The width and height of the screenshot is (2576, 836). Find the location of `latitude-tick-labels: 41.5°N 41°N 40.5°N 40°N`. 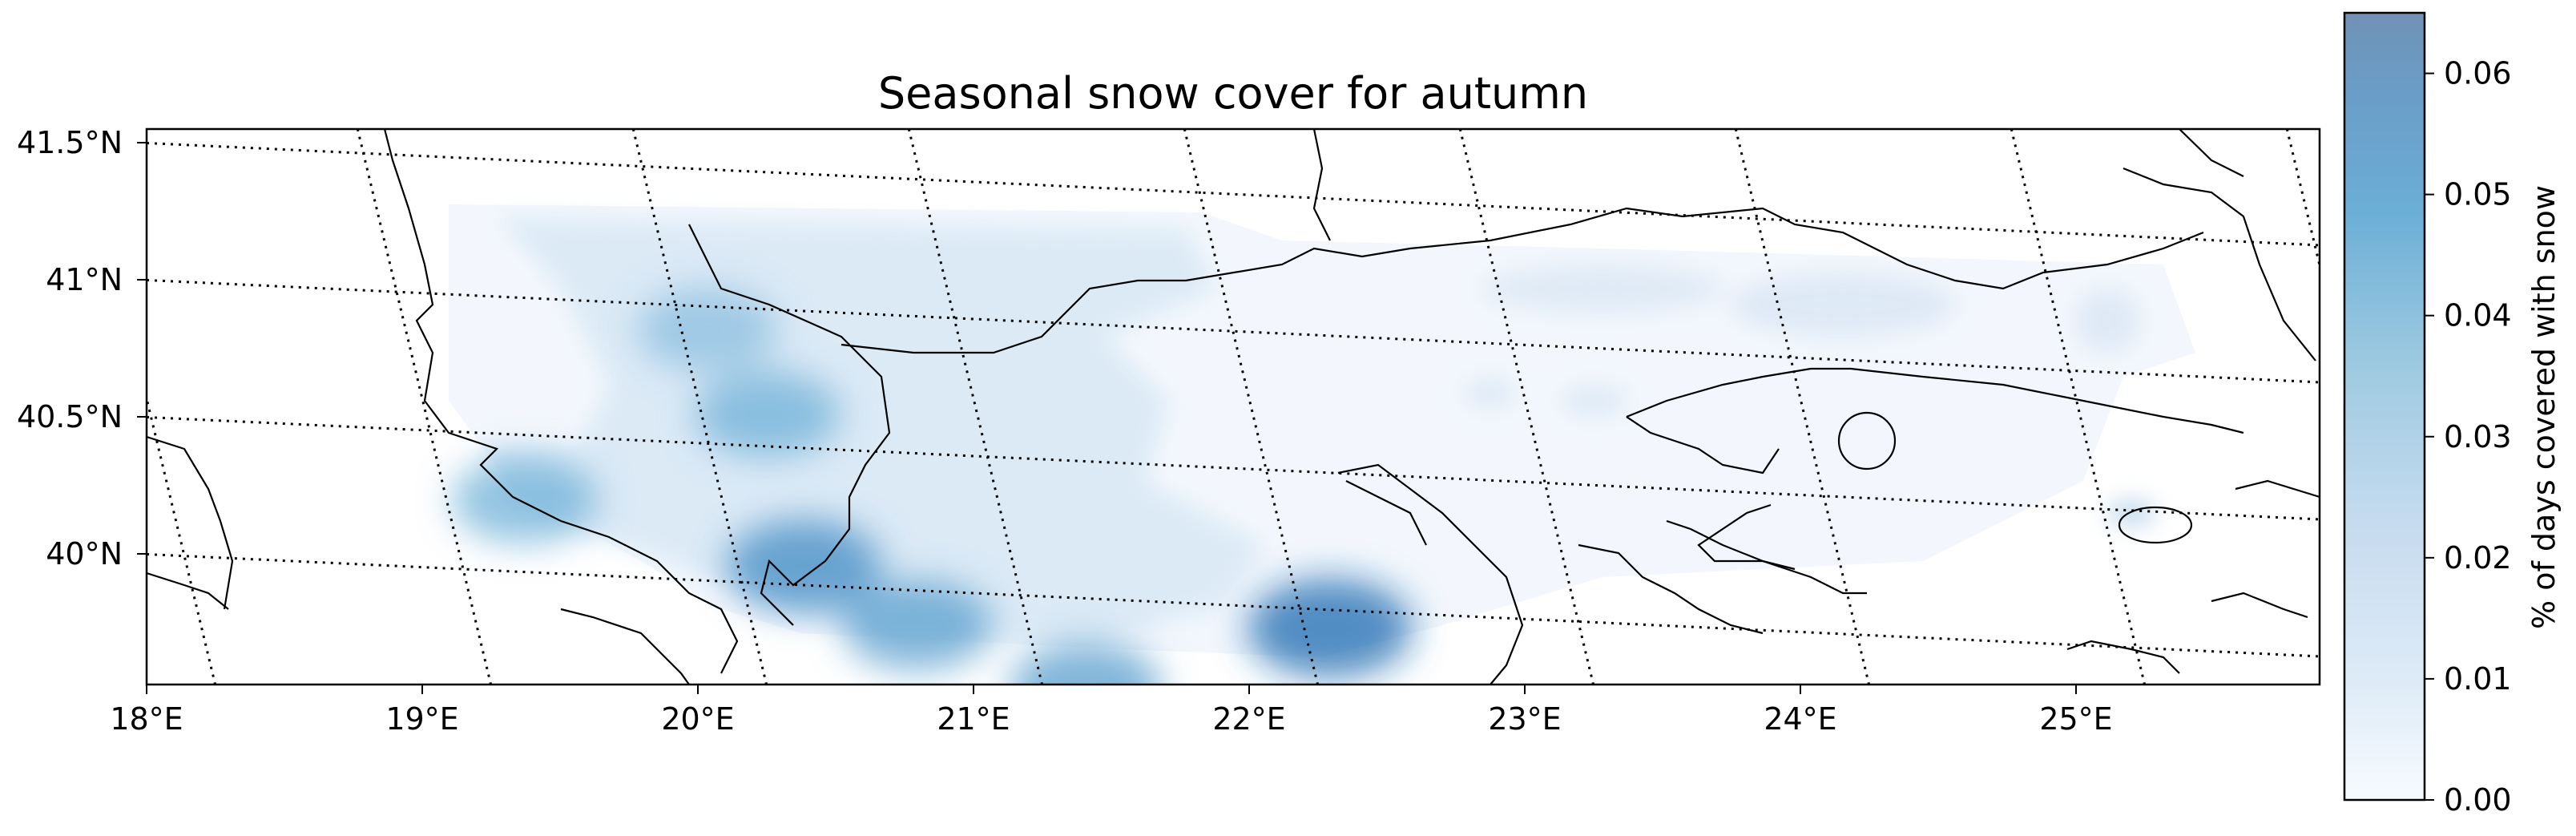

latitude-tick-labels: 41.5°N 41°N 40.5°N 40°N is located at coordinates (82, 348).